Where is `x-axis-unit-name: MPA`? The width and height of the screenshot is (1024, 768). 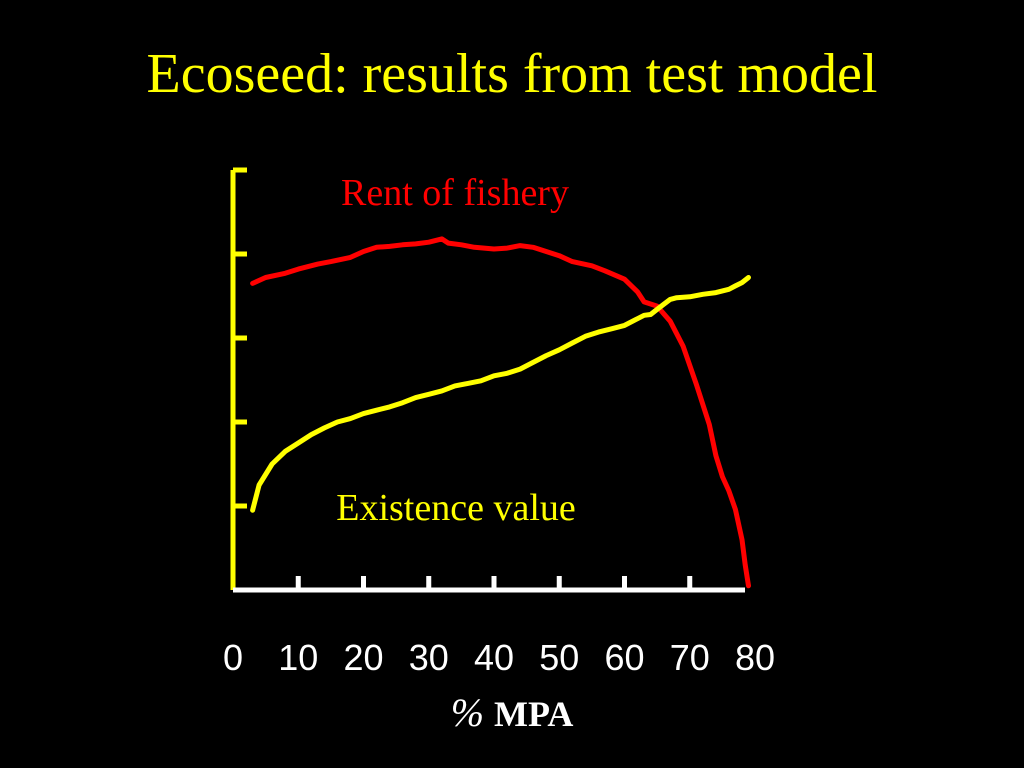 x-axis-unit-name: MPA is located at coordinates (534, 714).